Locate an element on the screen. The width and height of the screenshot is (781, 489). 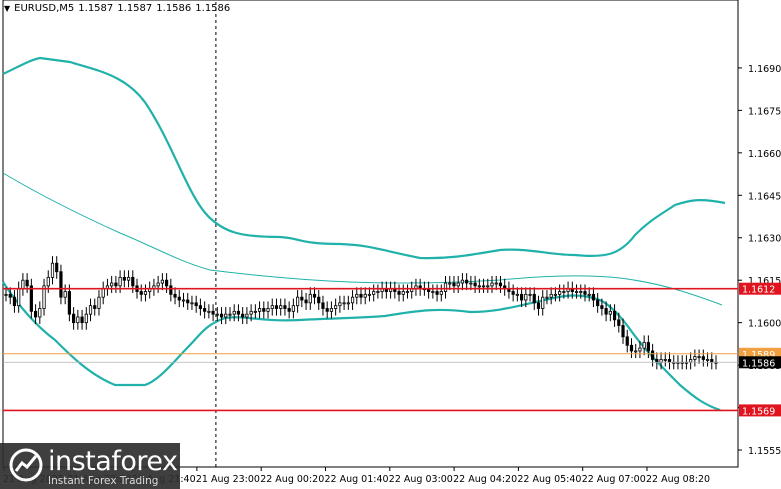
level-price-label: 1.1589 is located at coordinates (758, 355).